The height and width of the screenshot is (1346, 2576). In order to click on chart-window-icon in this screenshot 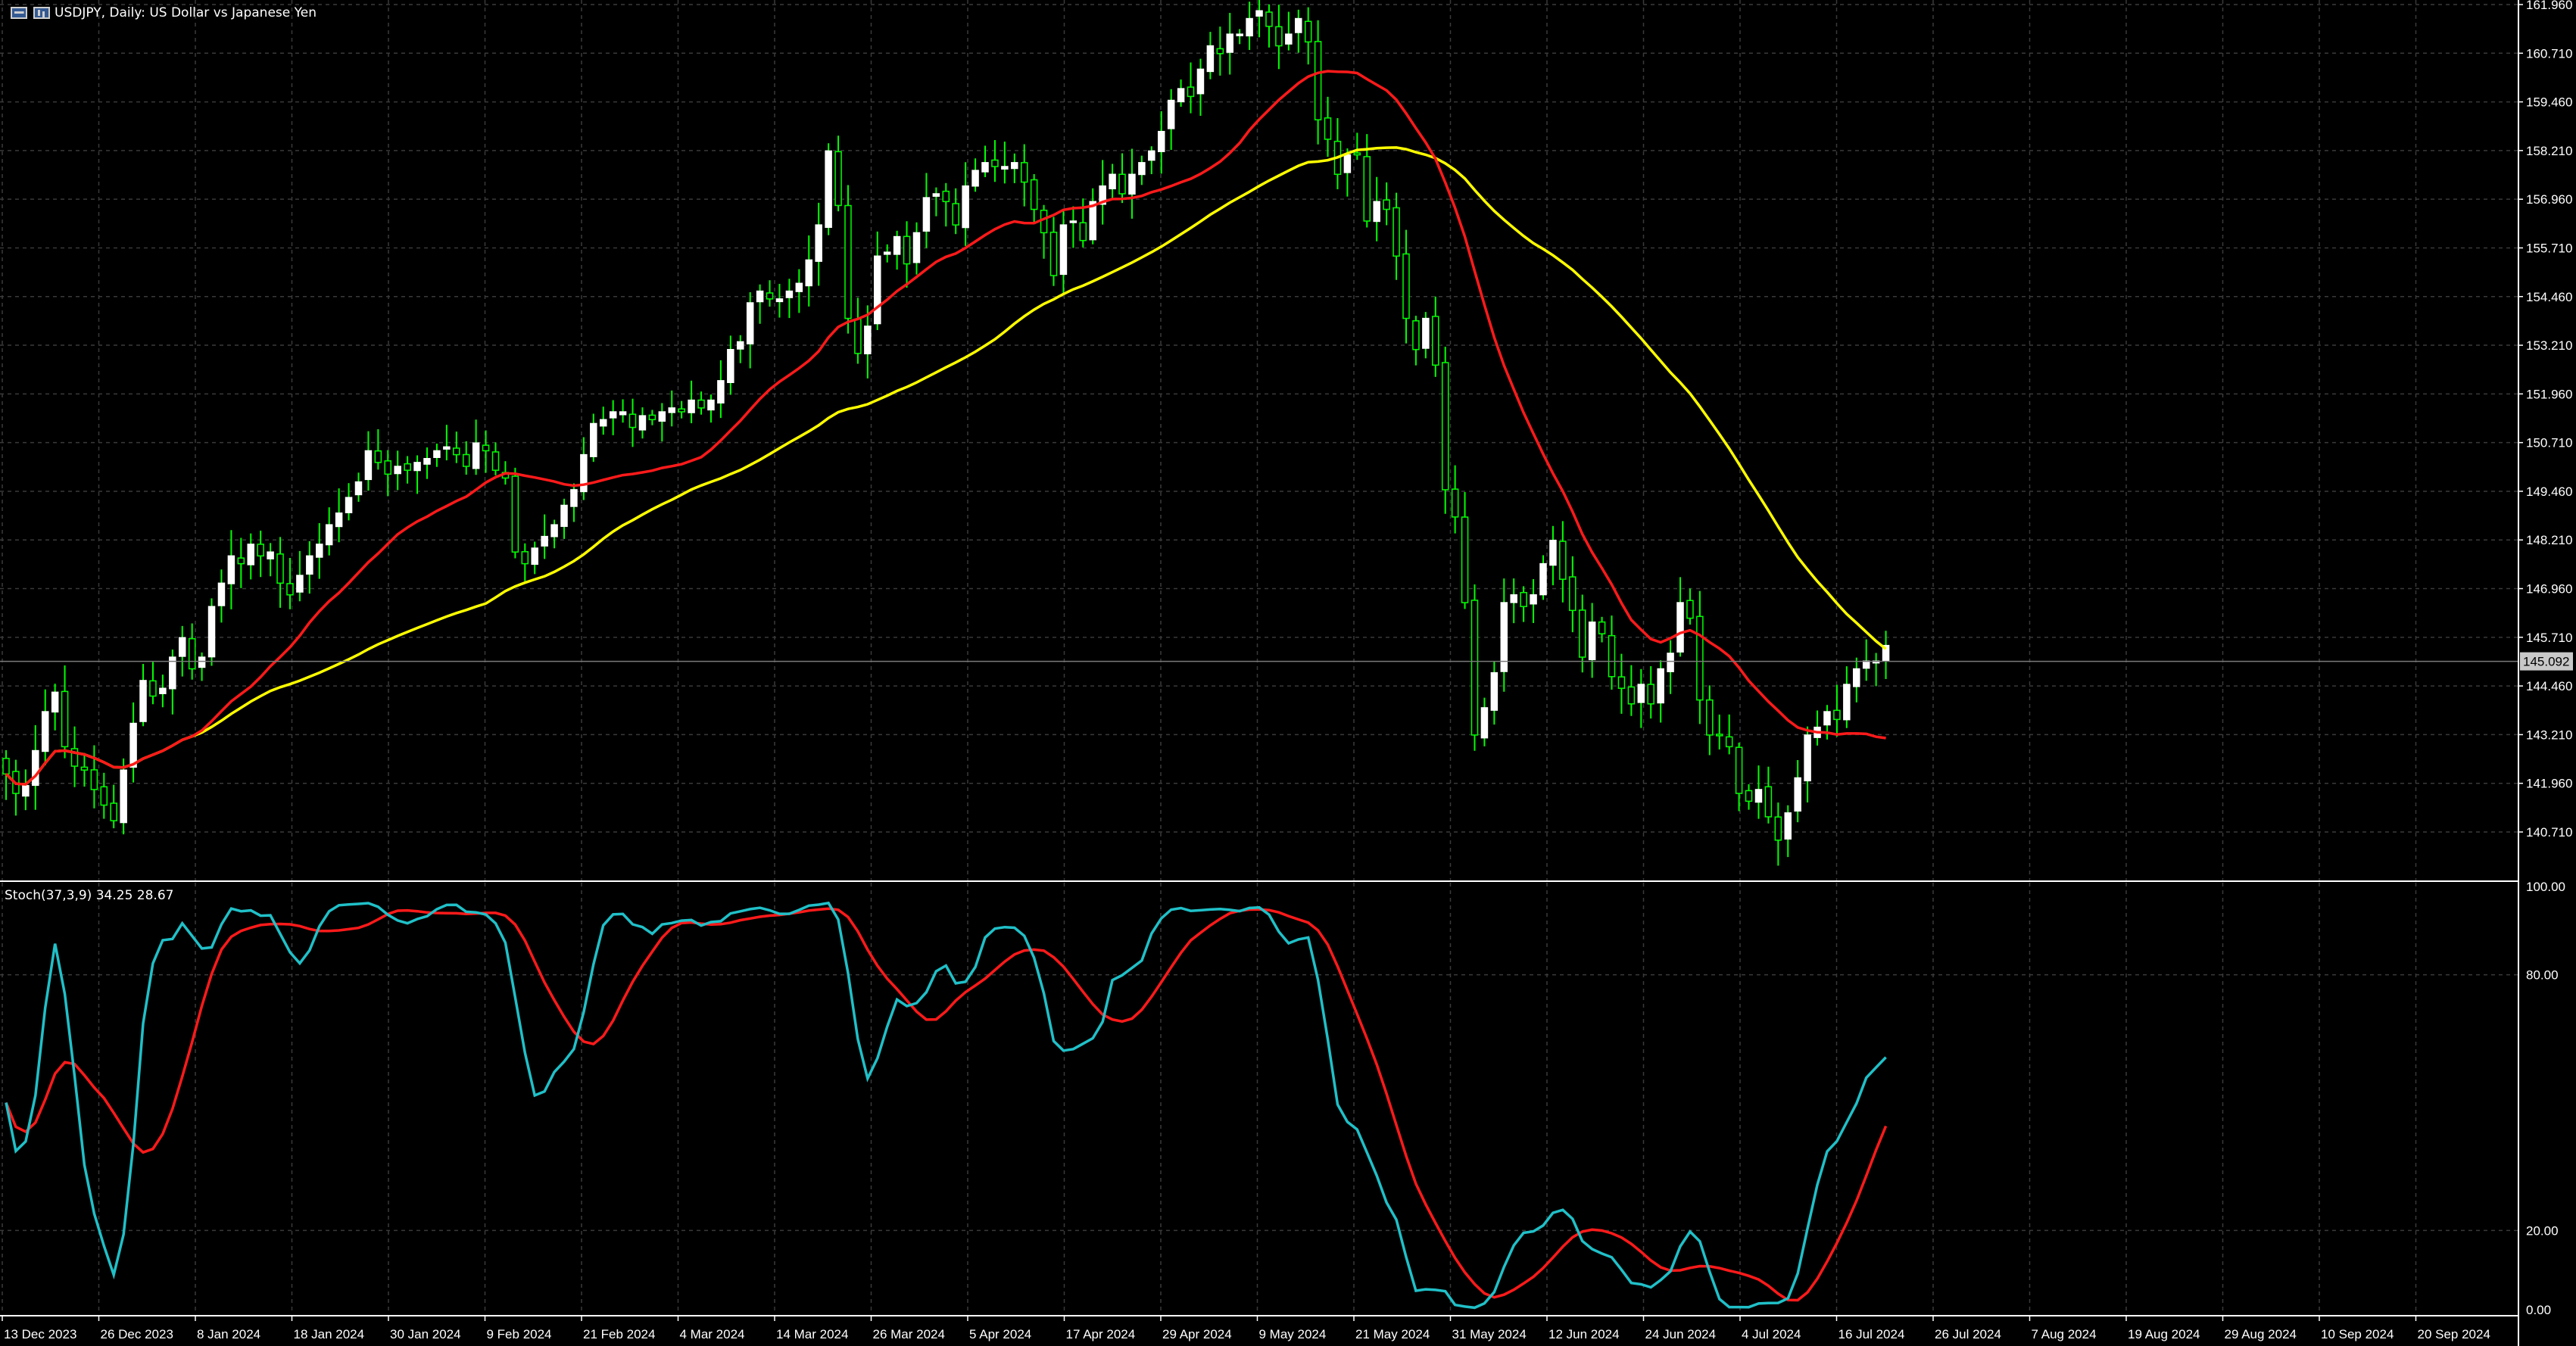, I will do `click(19, 13)`.